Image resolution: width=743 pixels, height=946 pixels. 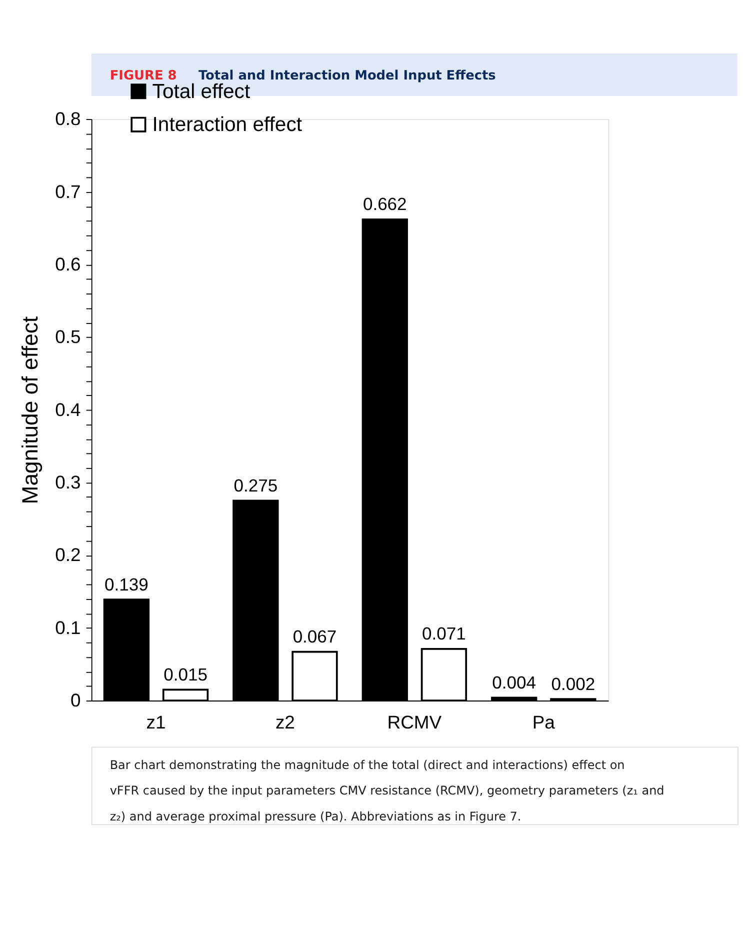 What do you see at coordinates (384, 204) in the screenshot?
I see `data-label: 0.662` at bounding box center [384, 204].